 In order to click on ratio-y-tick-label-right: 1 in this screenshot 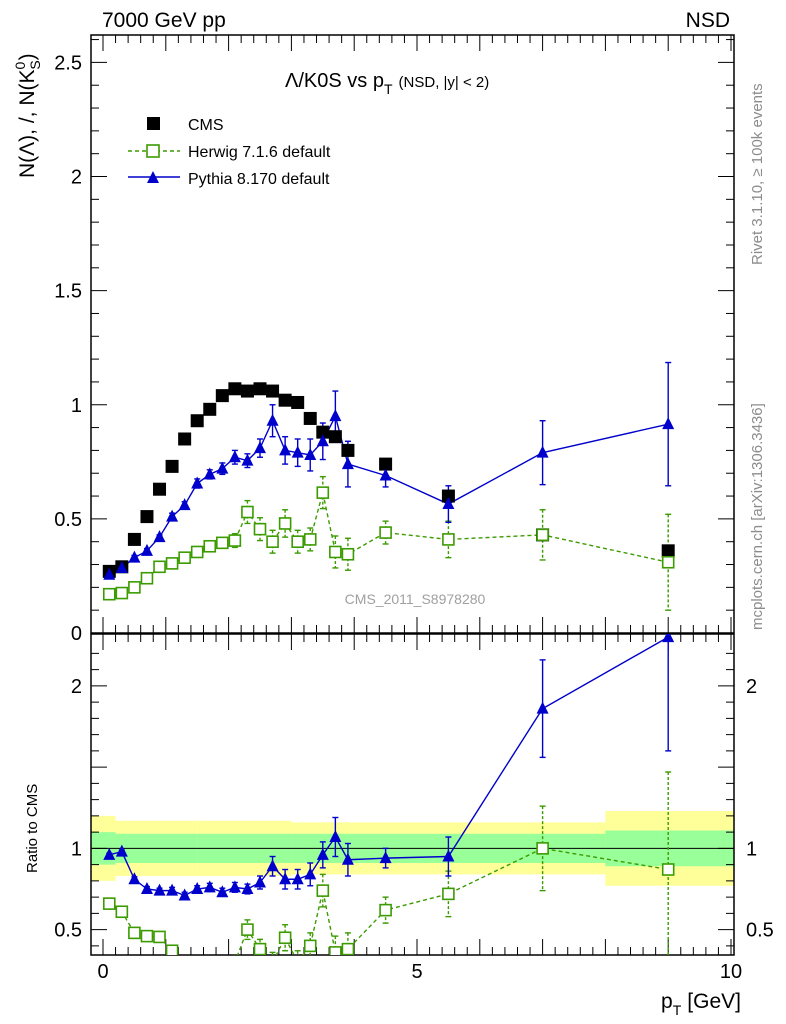, I will do `click(751, 849)`.